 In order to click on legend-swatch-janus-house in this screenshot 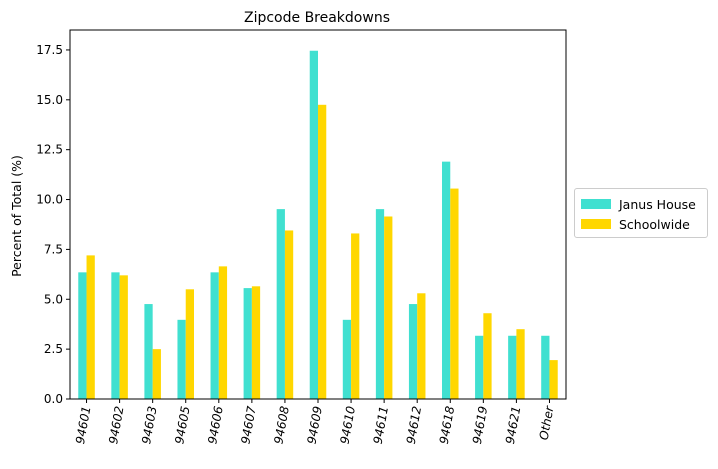, I will do `click(596, 204)`.